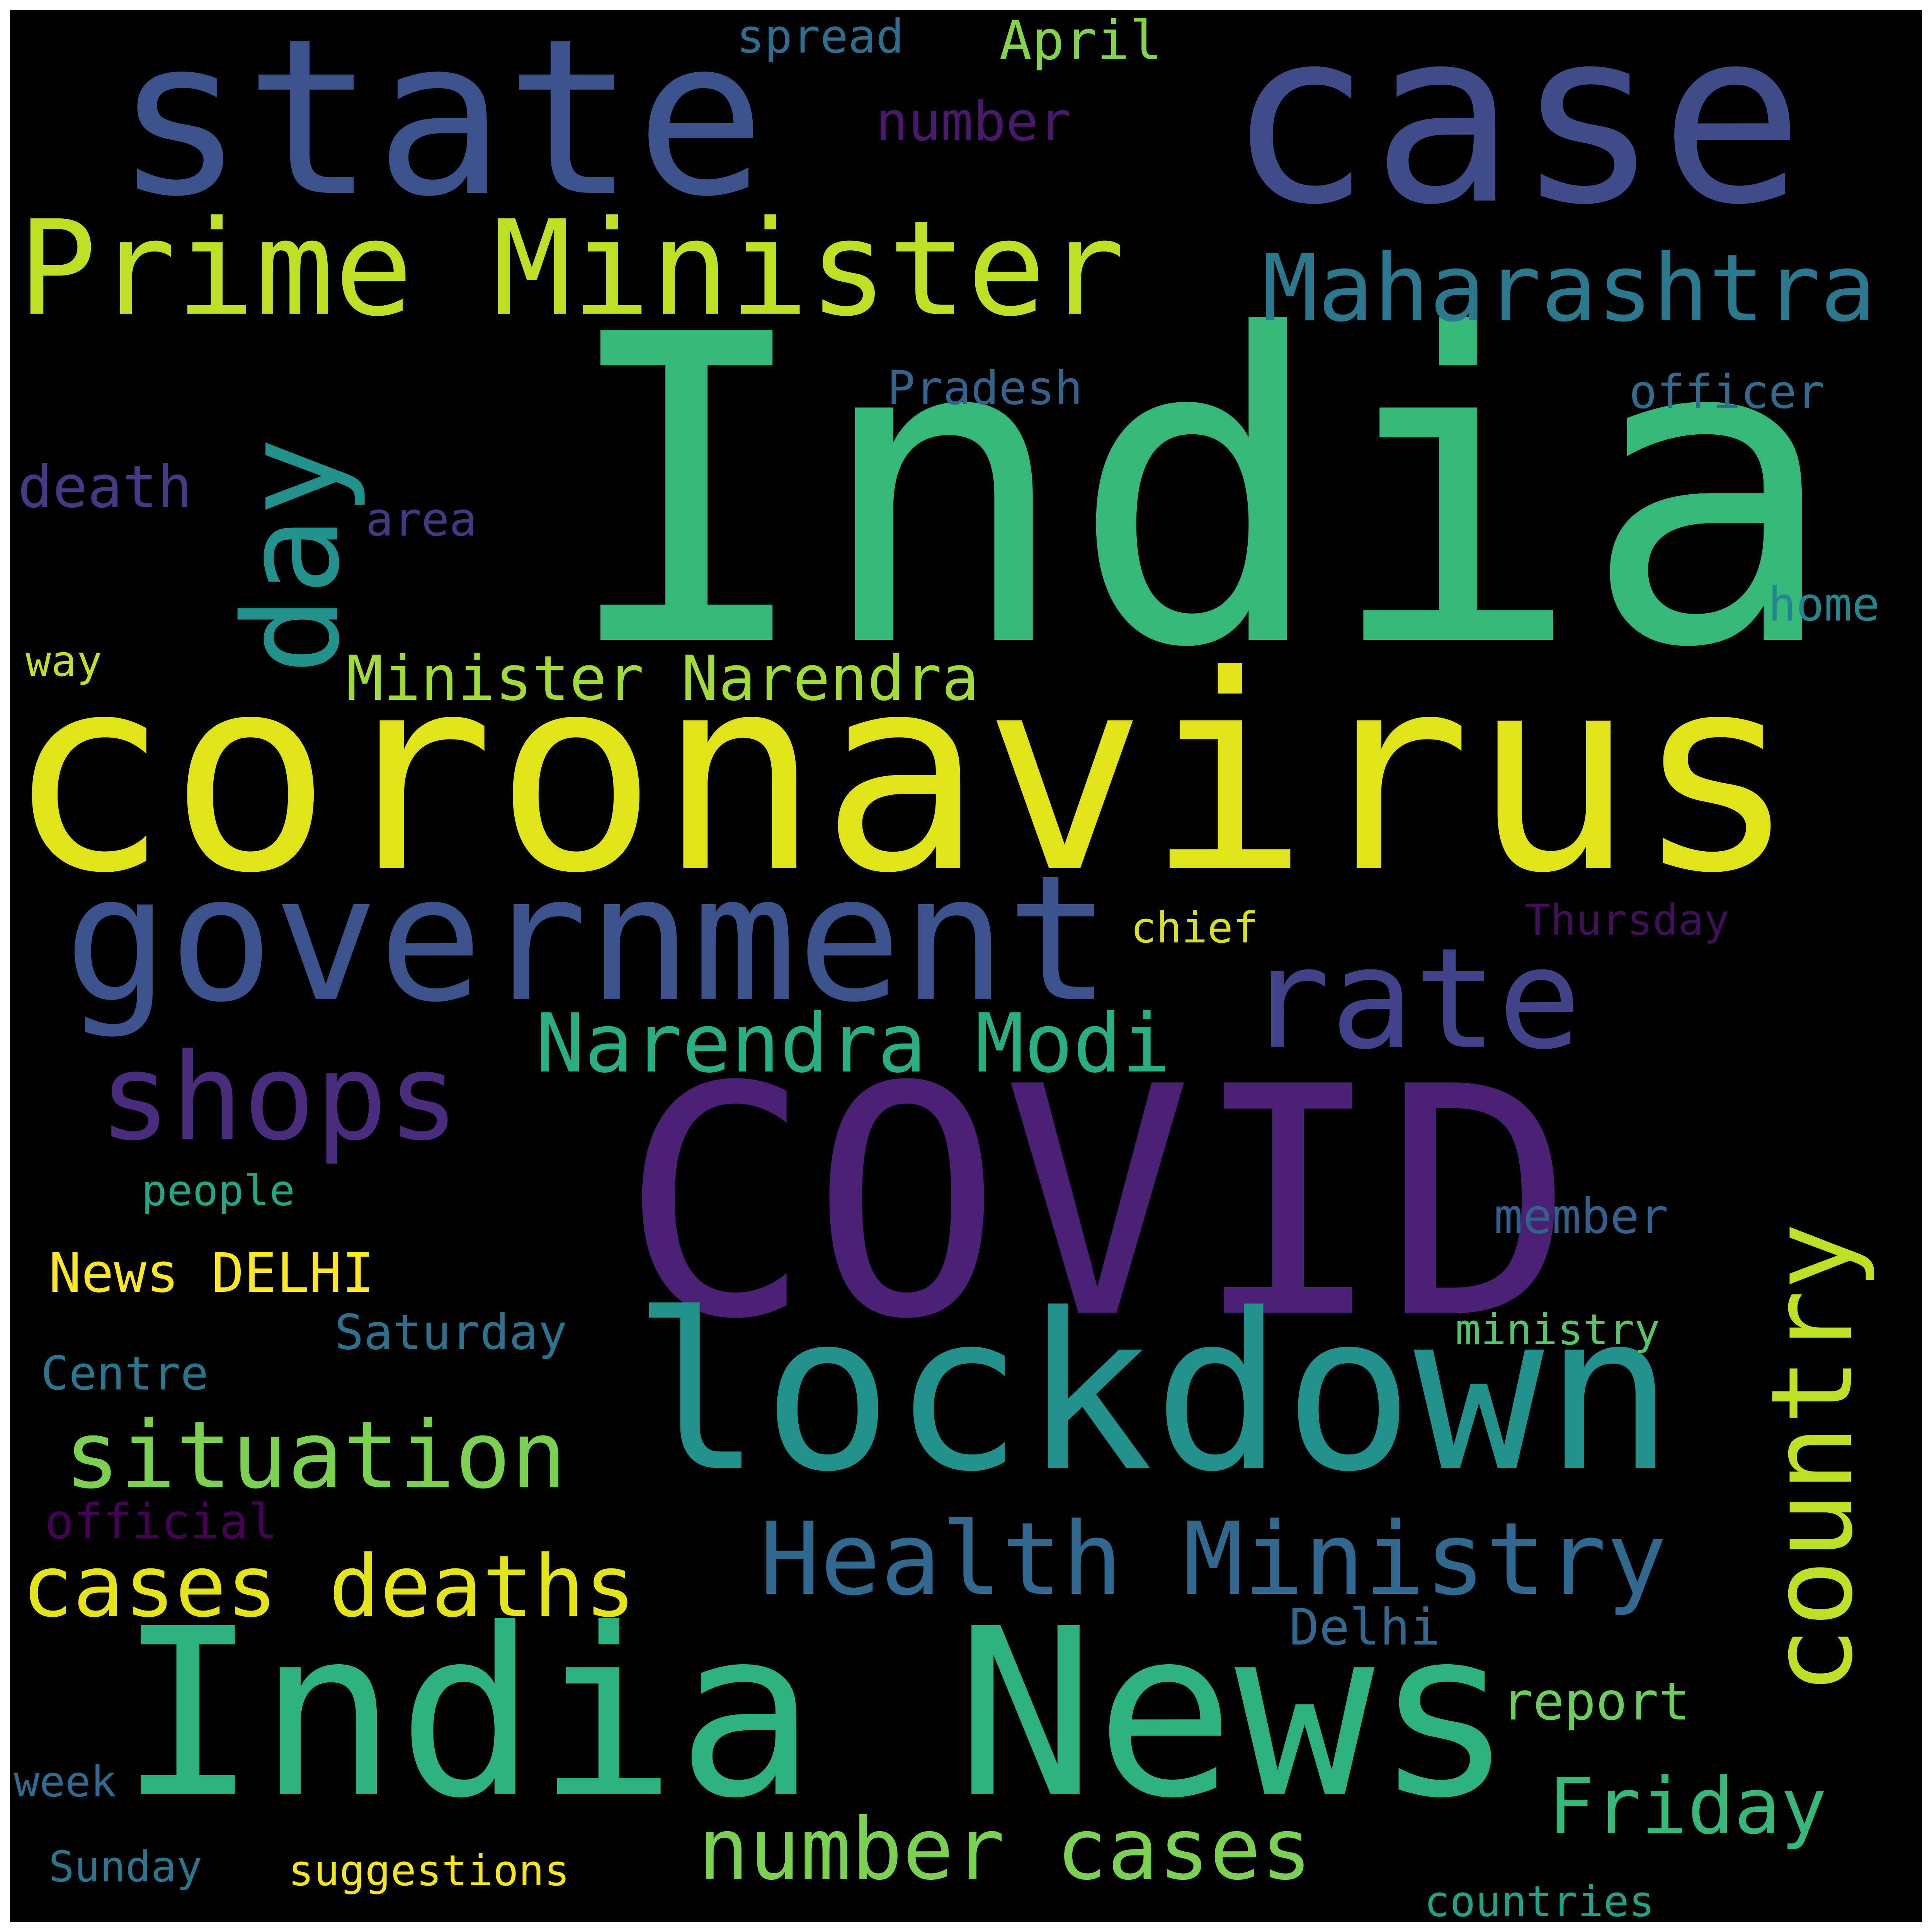 The image size is (1932, 1932). Describe the element at coordinates (292, 556) in the screenshot. I see `word-day: day` at that location.